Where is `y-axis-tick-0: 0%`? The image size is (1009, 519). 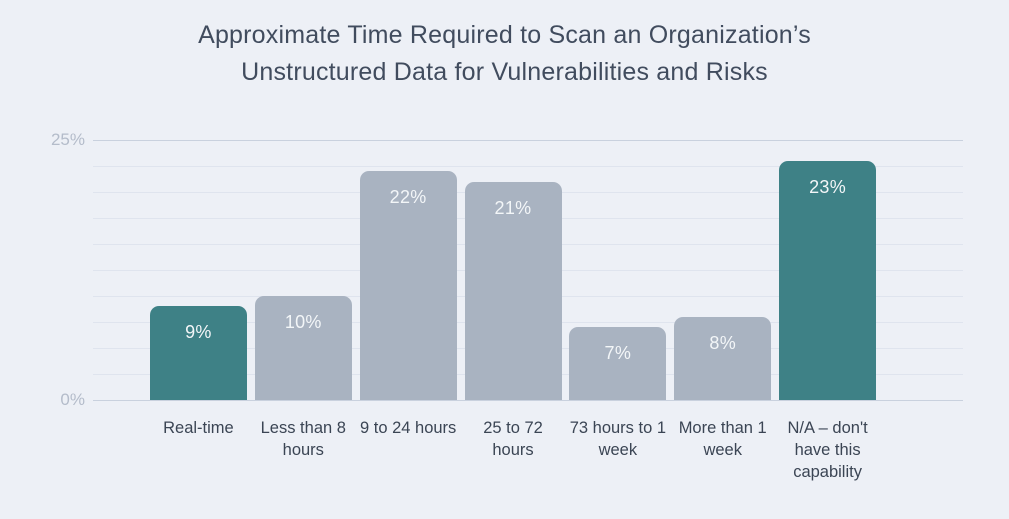 y-axis-tick-0: 0% is located at coordinates (72, 399).